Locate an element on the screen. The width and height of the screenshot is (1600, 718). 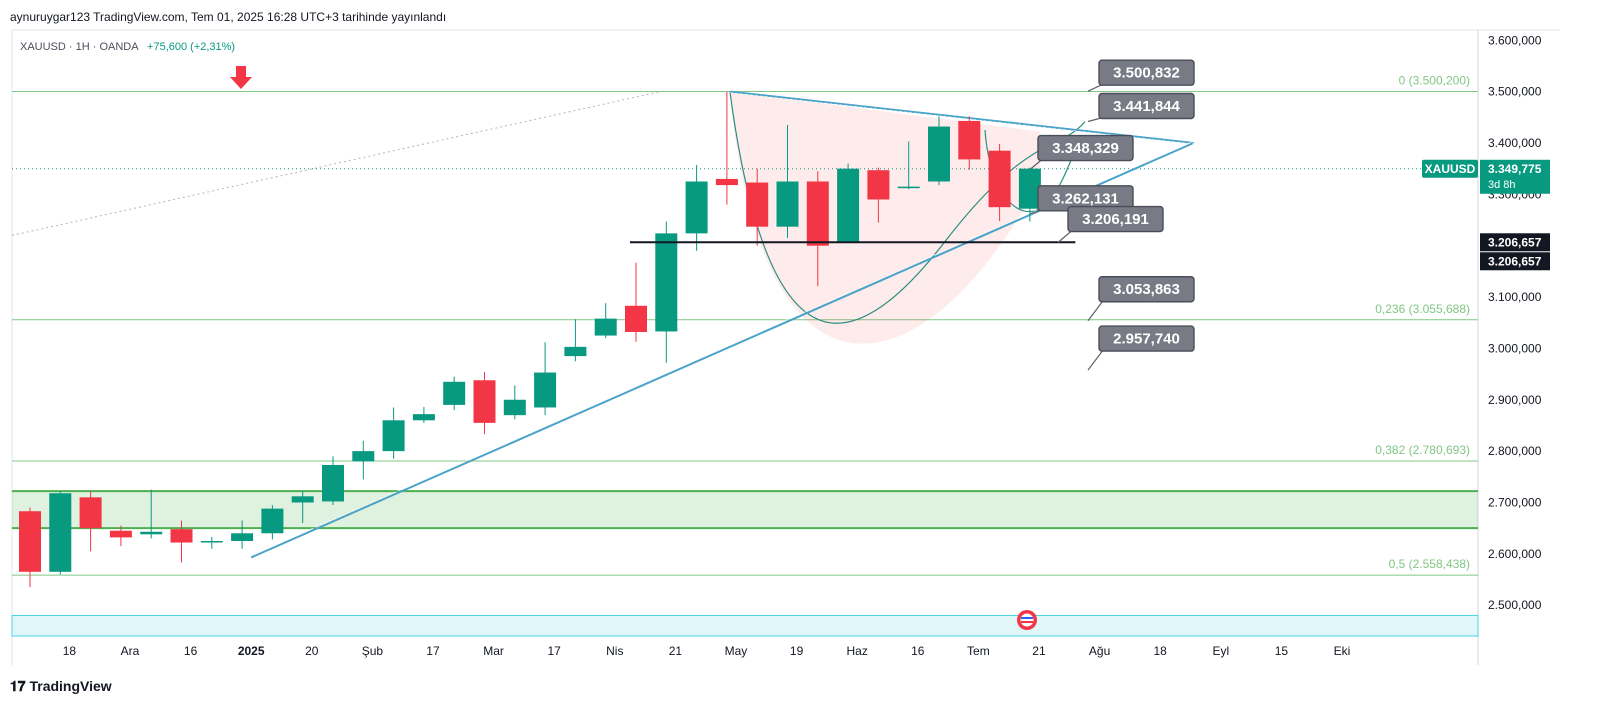
news-flag-inner is located at coordinates (1027, 620).